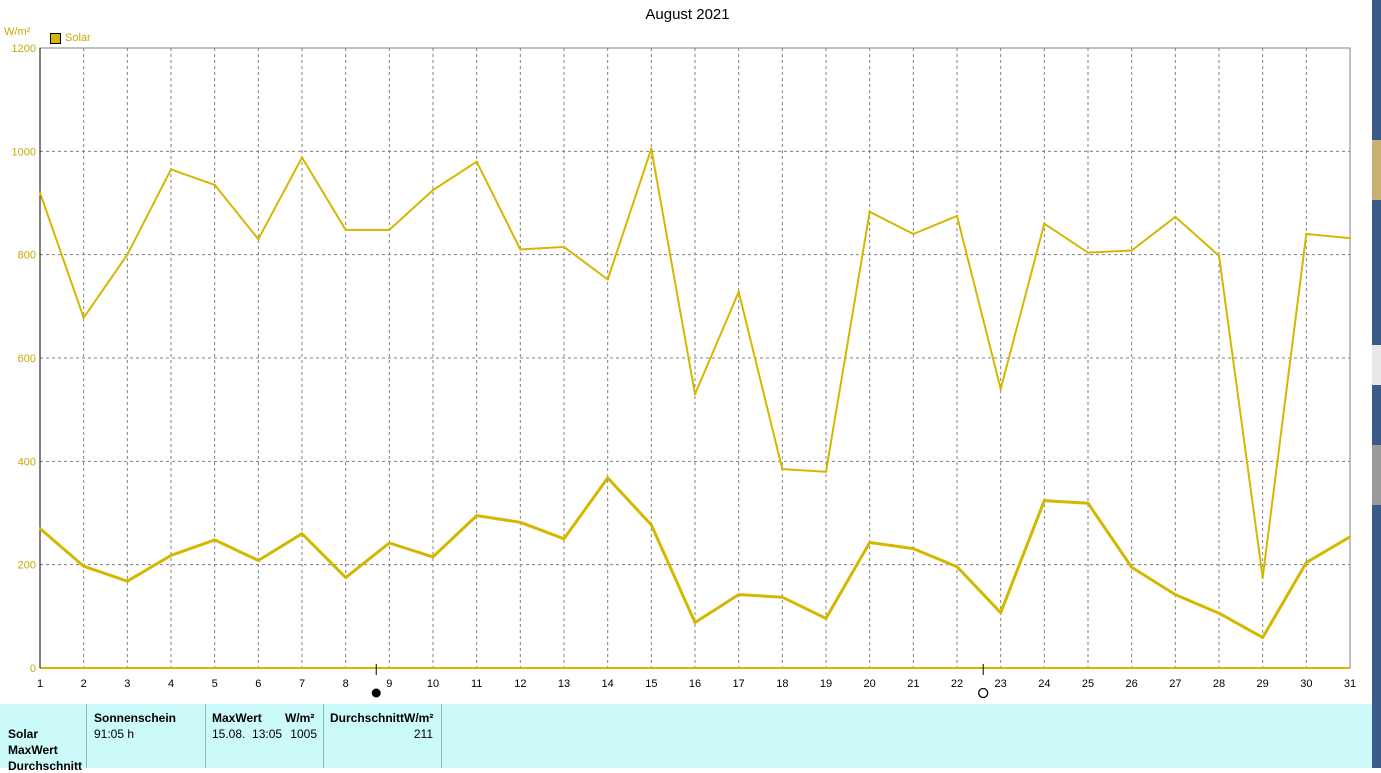  I want to click on summary-max: MaxWert W/m² 15.08. 13:05 1005, so click(265, 736).